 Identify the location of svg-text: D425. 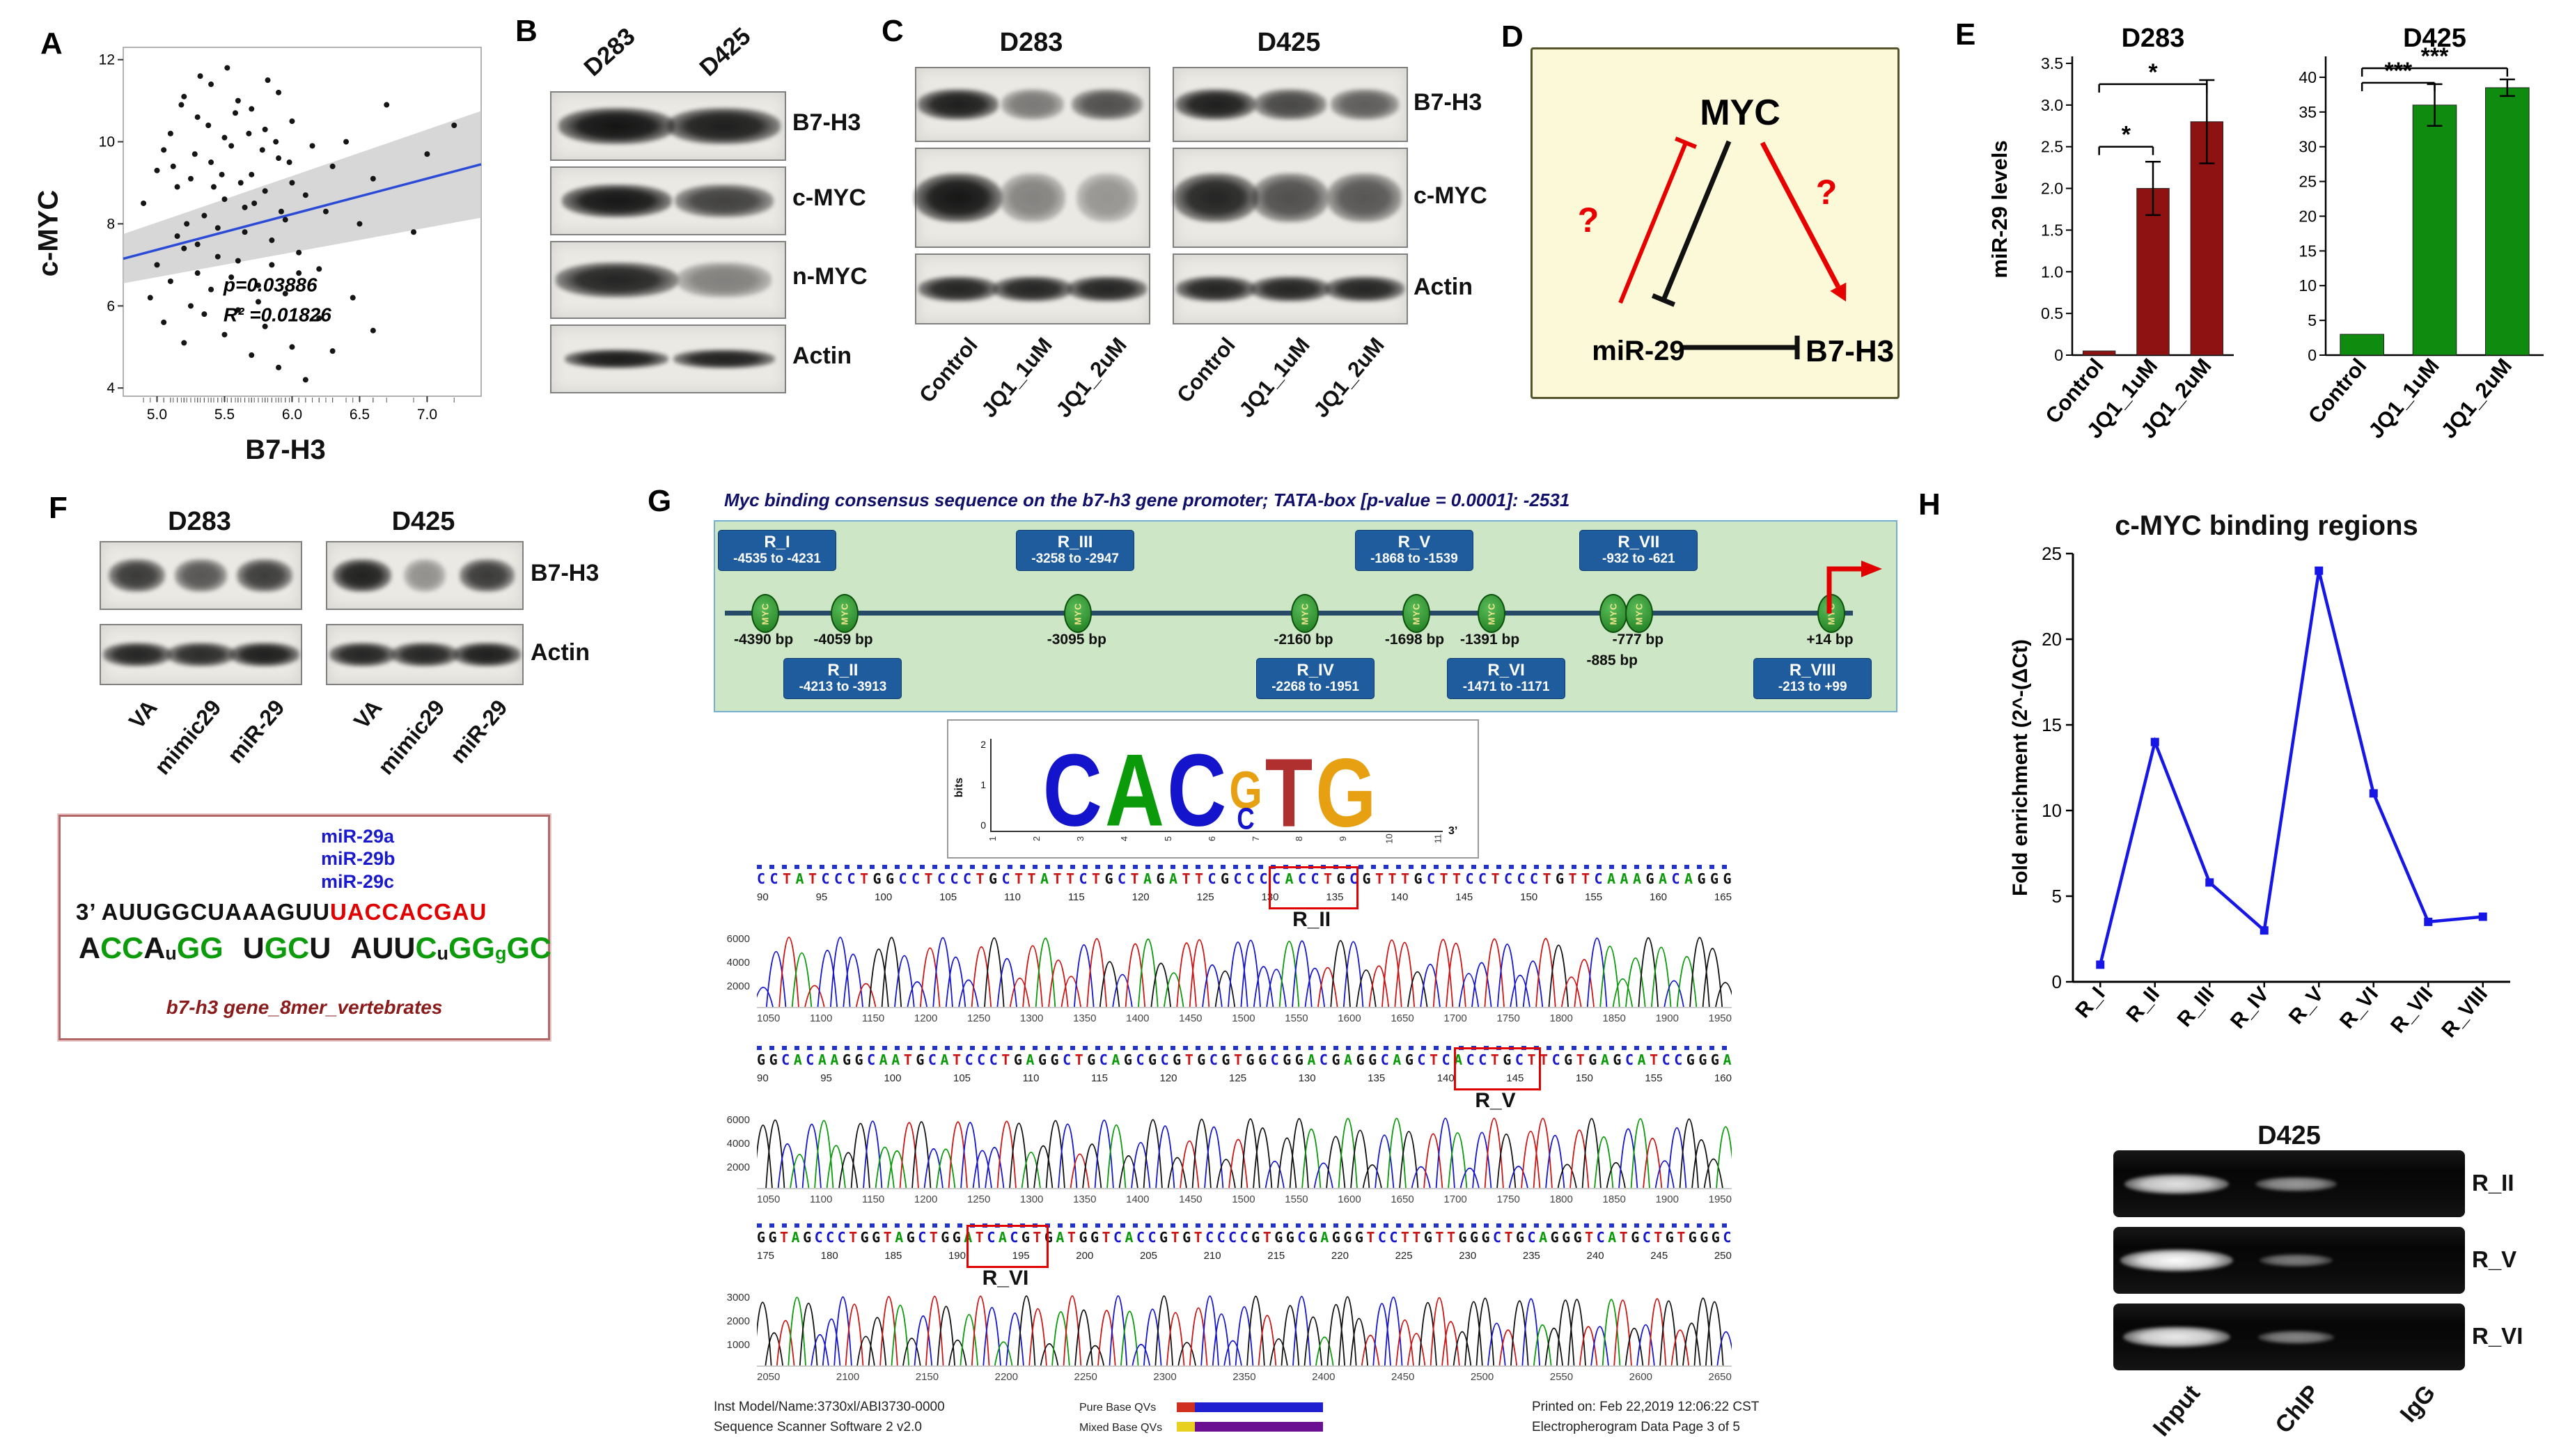
(2434, 38).